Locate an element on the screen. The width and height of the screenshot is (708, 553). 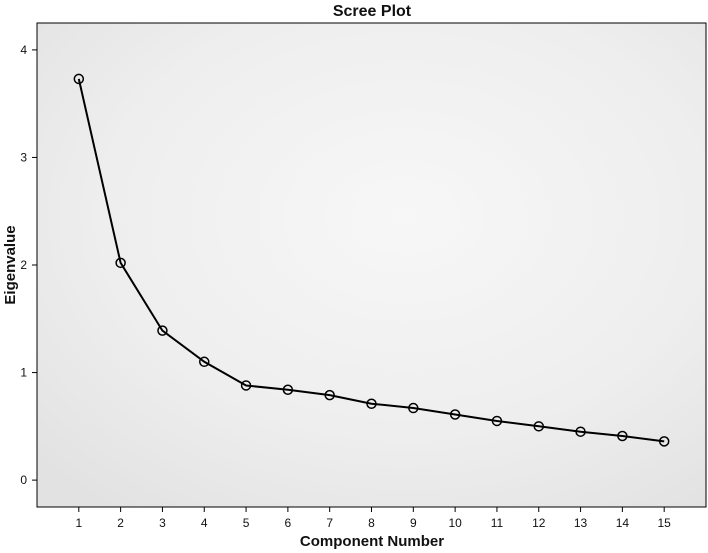
x-tick-label-15: 15 is located at coordinates (665, 523).